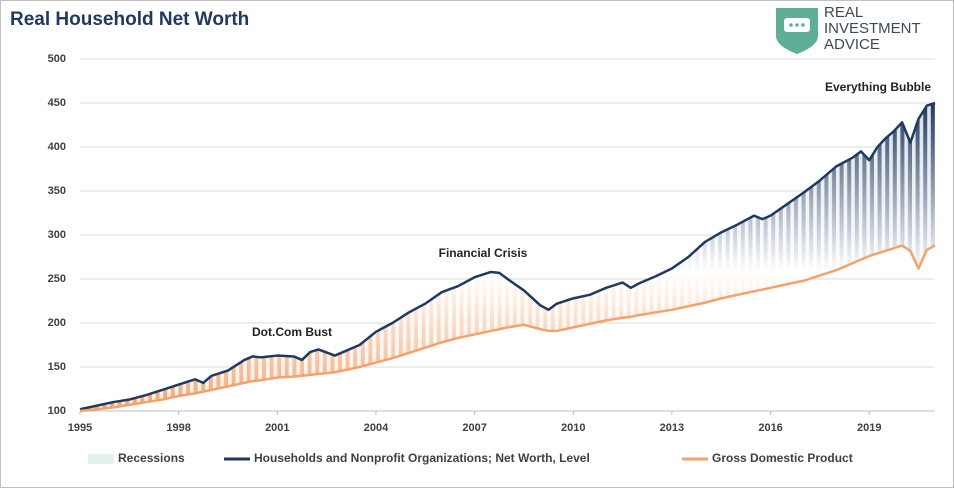 This screenshot has width=954, height=493. I want to click on x-tick-label: 2001, so click(277, 428).